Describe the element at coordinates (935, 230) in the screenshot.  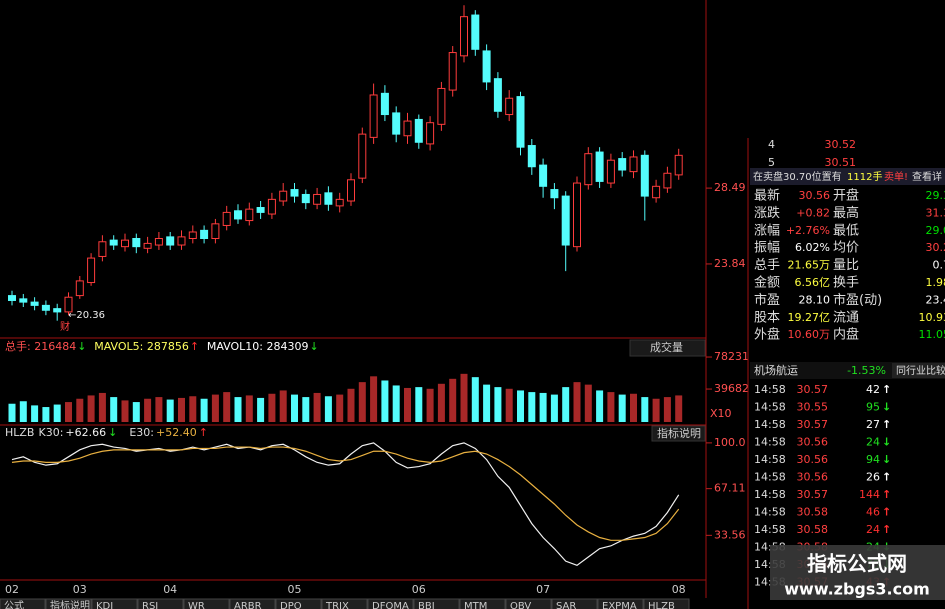
I see `stat-value: 29.0` at that location.